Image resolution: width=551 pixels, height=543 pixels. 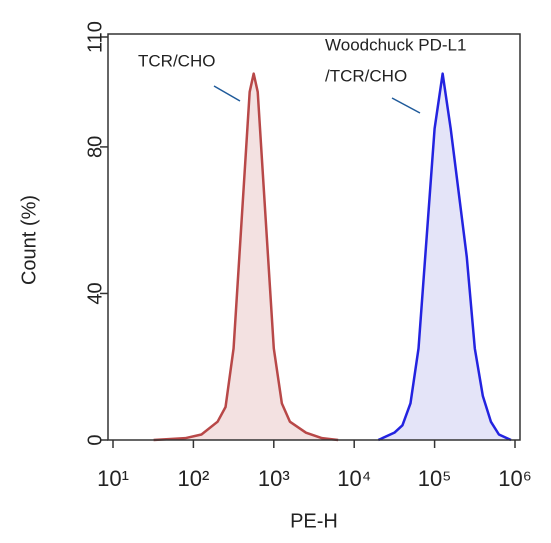 I want to click on x-tick-label: 10¹, so click(x=113, y=478).